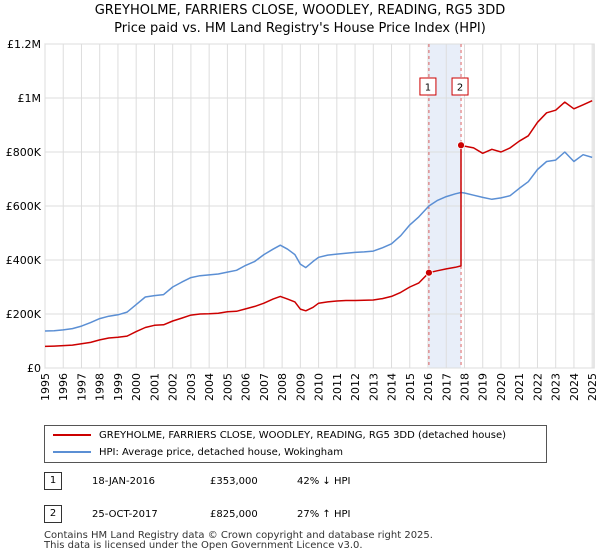 The image size is (600, 560). Describe the element at coordinates (392, 387) in the screenshot. I see `x-tick-label: 2014` at that location.